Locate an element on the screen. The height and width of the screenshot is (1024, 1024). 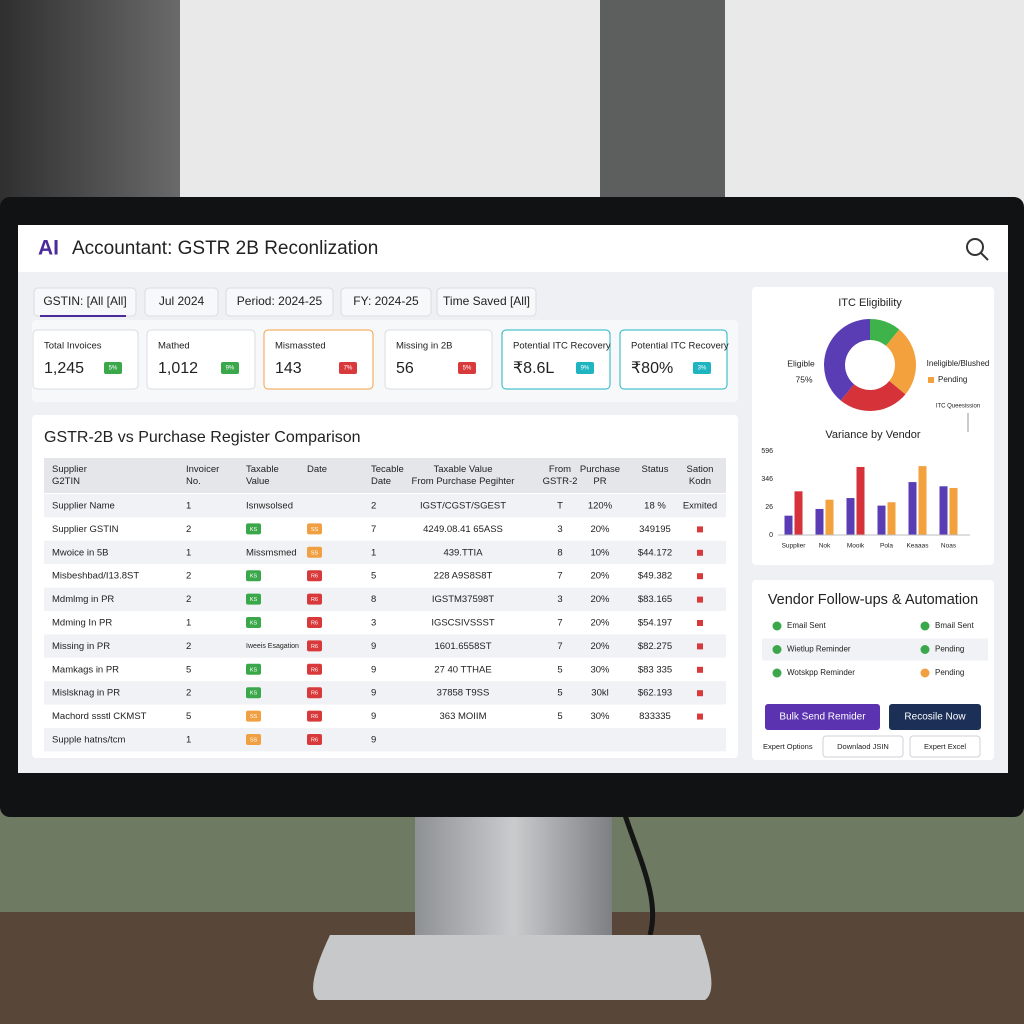
table-cell: $82.275 is located at coordinates (655, 646).